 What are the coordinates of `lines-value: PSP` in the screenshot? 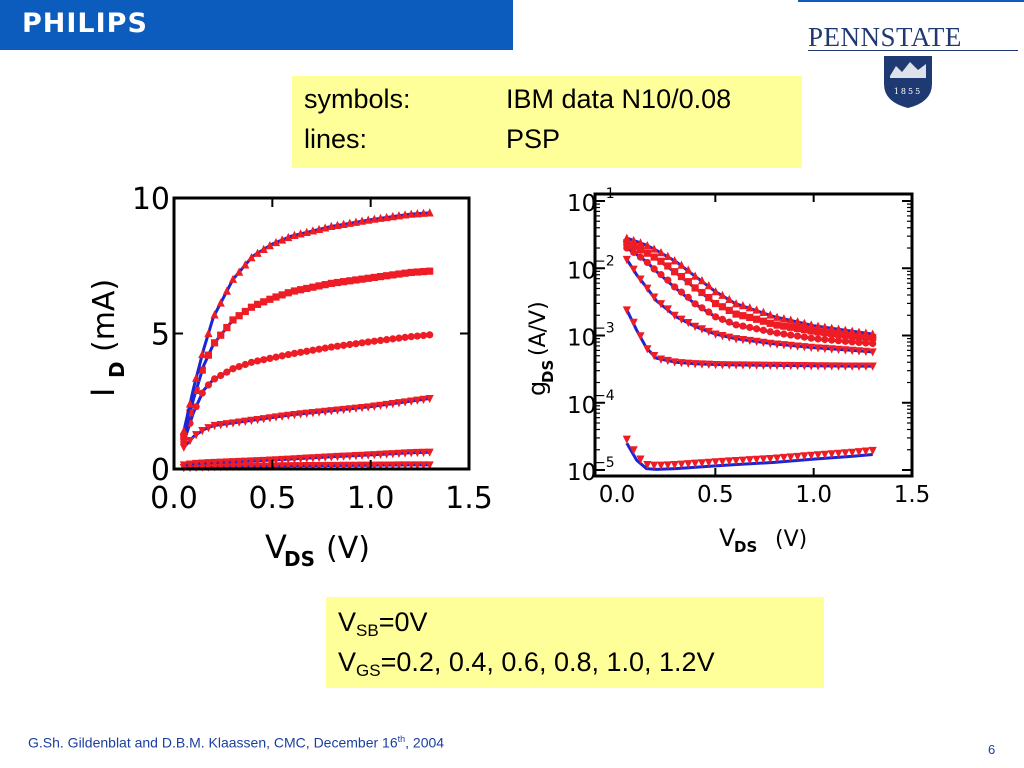 It's located at (533, 139).